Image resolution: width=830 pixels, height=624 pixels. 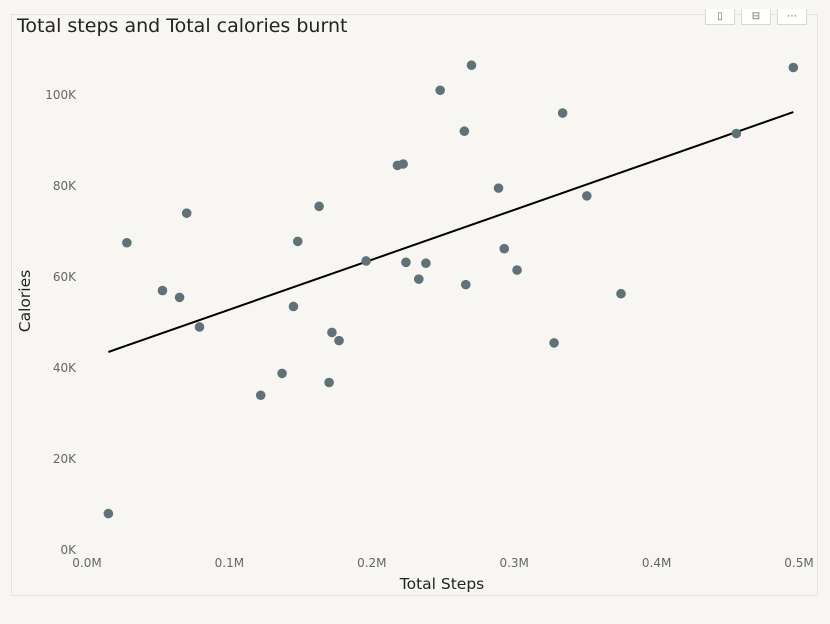 What do you see at coordinates (61, 322) in the screenshot?
I see `y-axis-ticks: 0K 20K 40K 60K 80K 100K` at bounding box center [61, 322].